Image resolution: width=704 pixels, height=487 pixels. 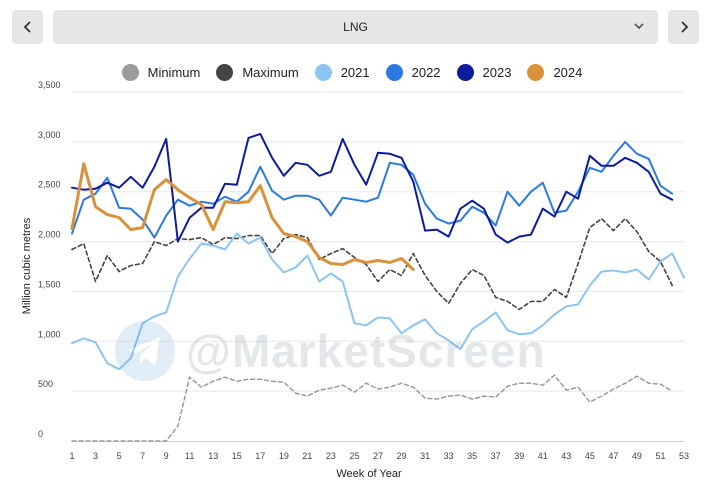 I want to click on legend-label: 2023, so click(x=497, y=72).